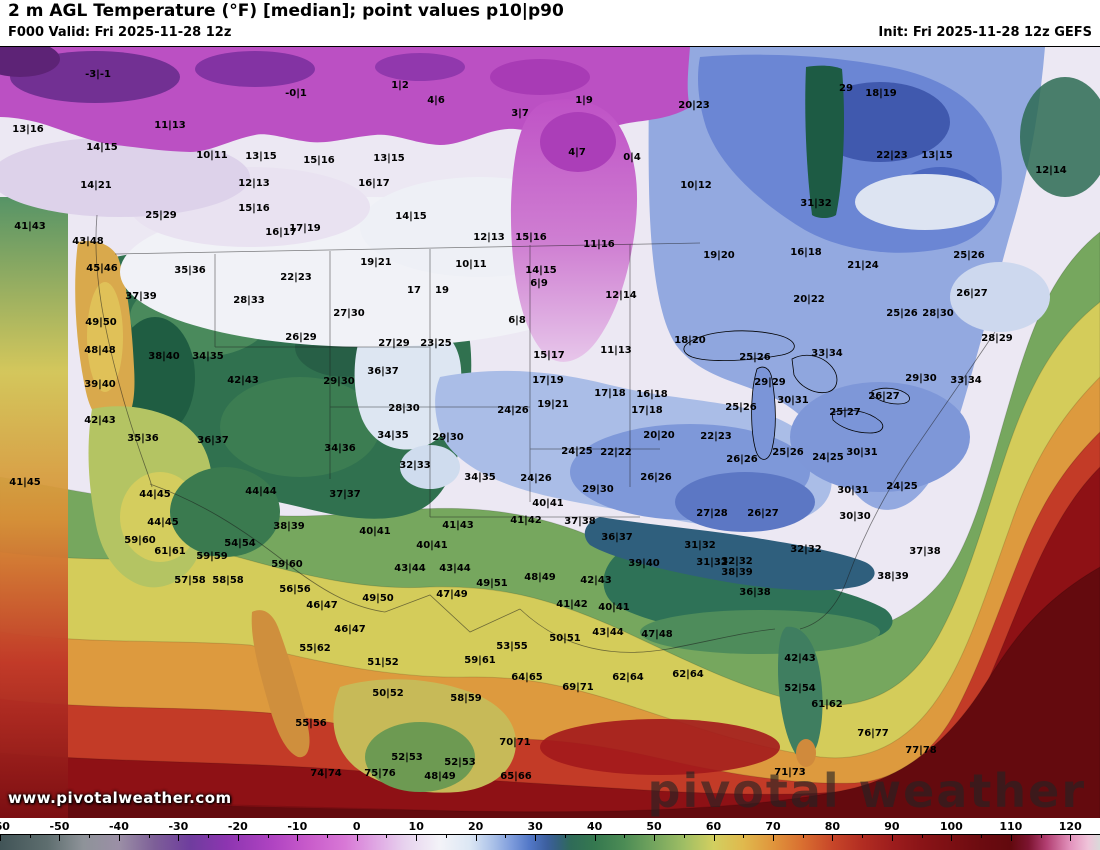  What do you see at coordinates (322, 605) in the screenshot?
I see `point-value: 46|47` at bounding box center [322, 605].